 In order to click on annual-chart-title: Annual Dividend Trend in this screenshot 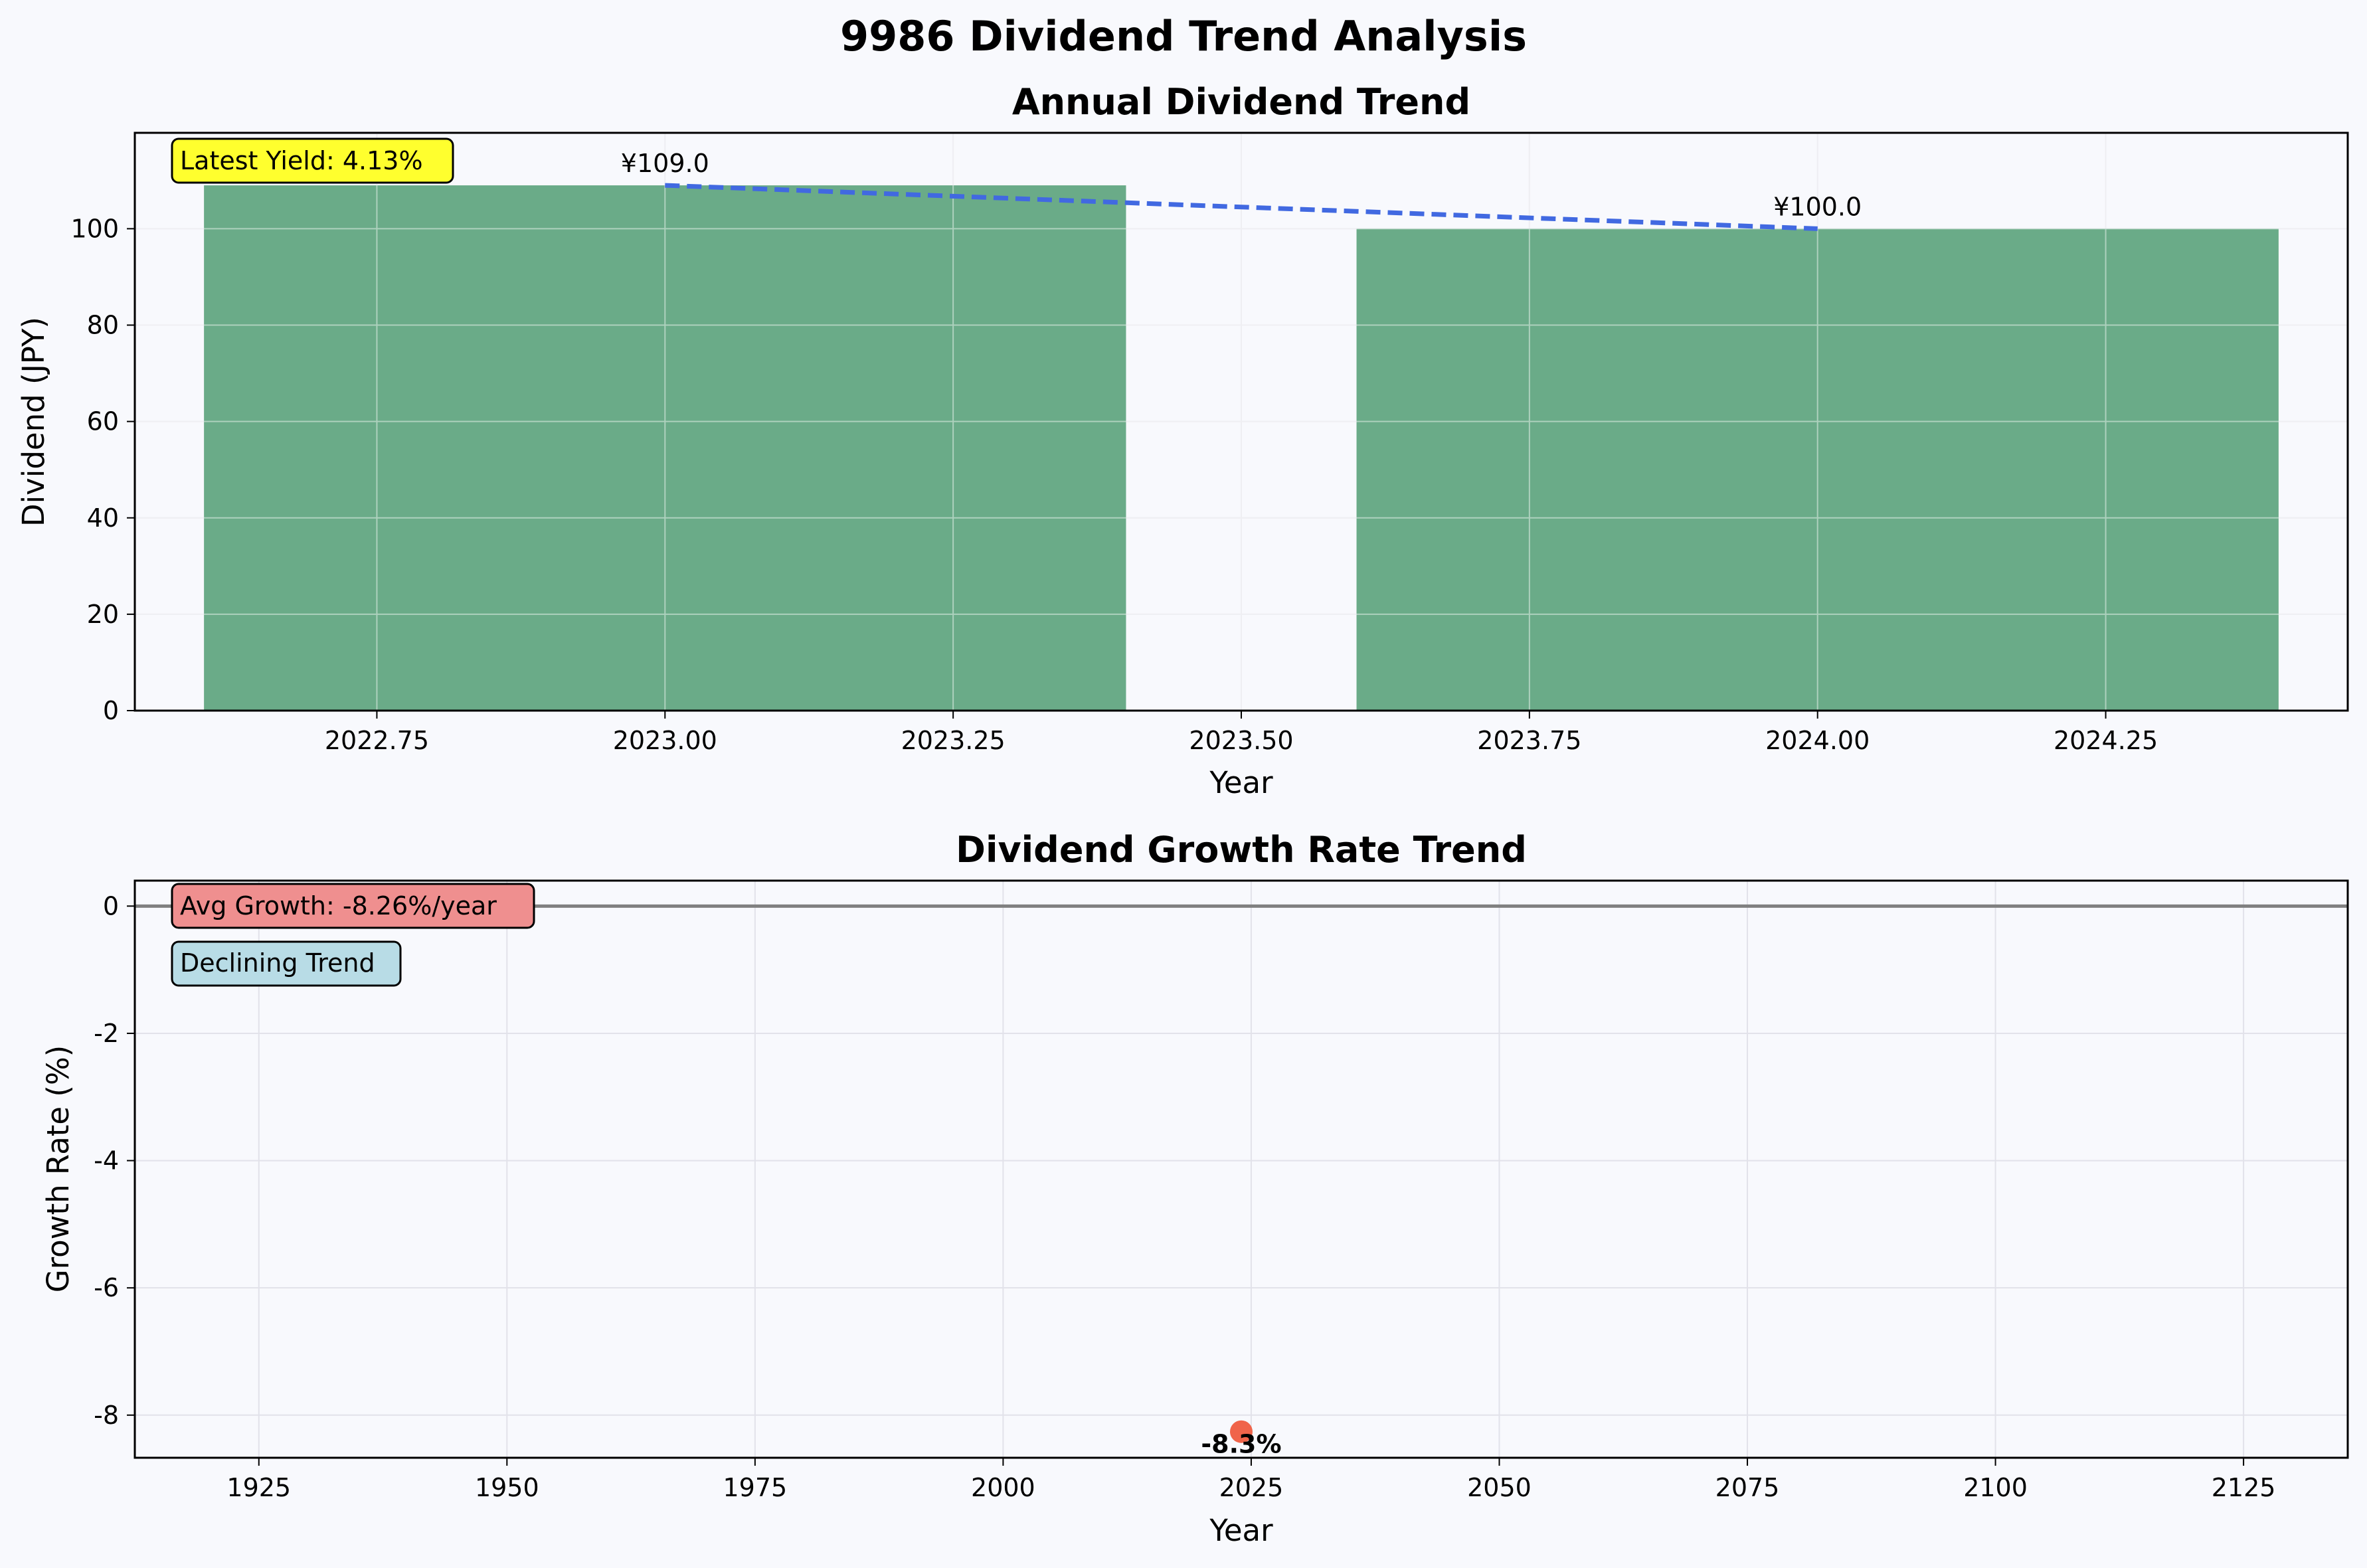, I will do `click(1241, 102)`.